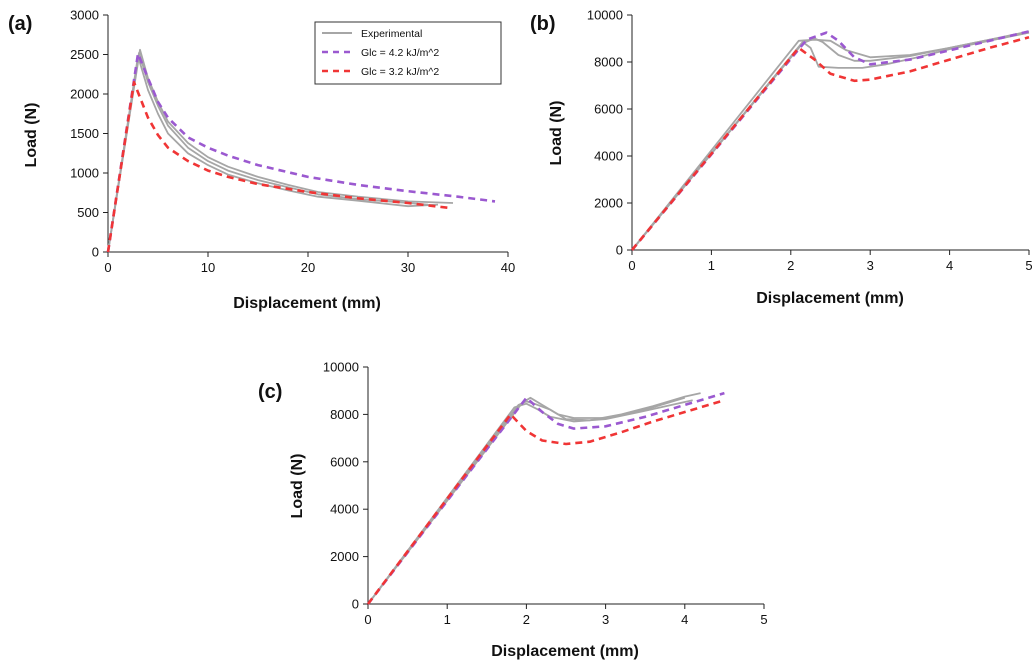  Describe the element at coordinates (84, 15) in the screenshot. I see `y-tick-label: 3000` at that location.